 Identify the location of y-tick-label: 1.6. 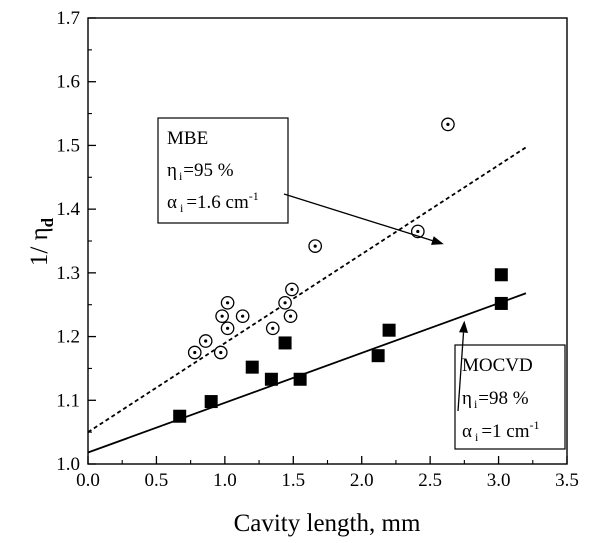
(68, 82).